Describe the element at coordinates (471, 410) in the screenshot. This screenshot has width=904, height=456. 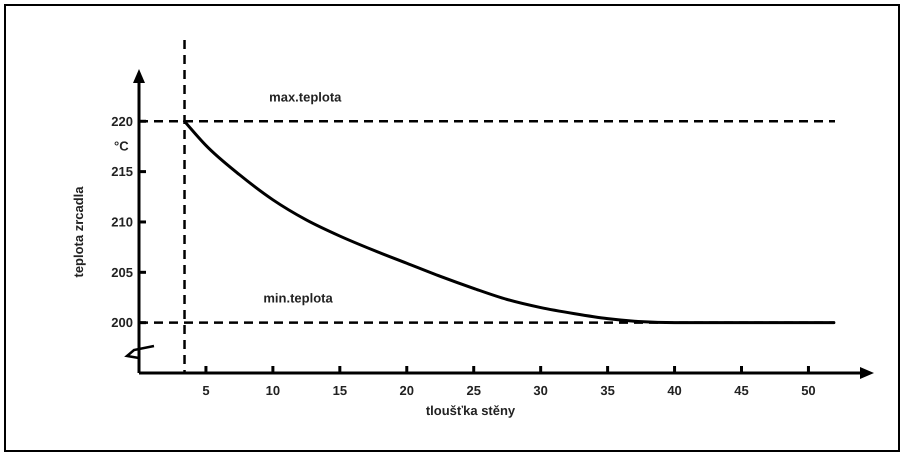
I see `x-axis-title: tloušťka stěny` at that location.